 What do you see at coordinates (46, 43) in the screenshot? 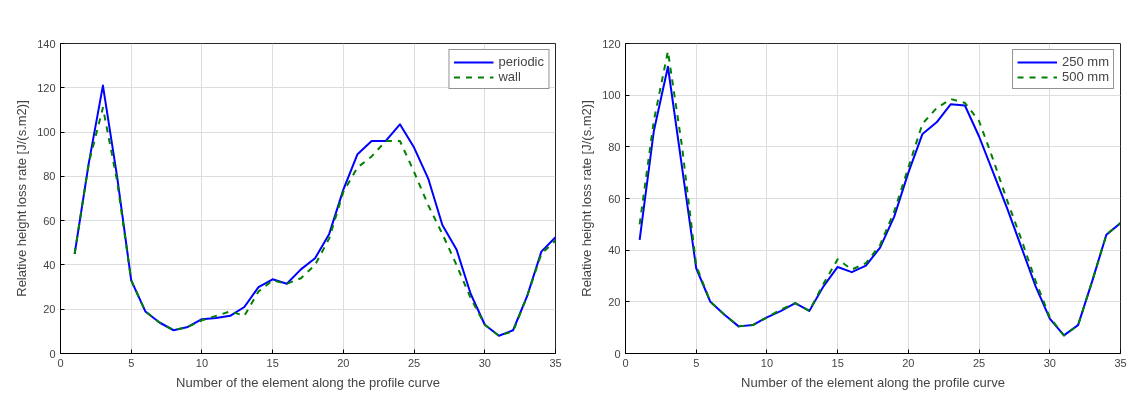
I see `y-tick-label: 140` at bounding box center [46, 43].